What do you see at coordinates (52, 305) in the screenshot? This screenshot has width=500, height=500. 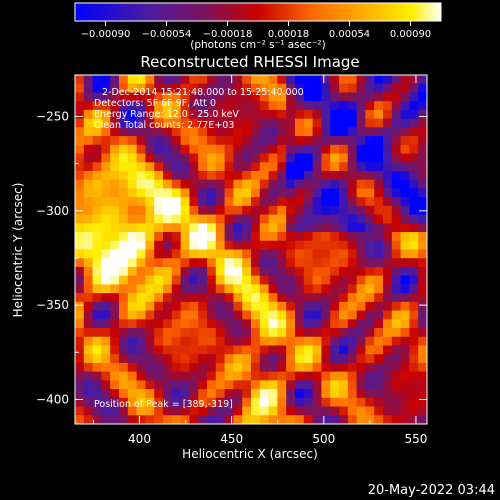 I see `y-tick-label: −350` at bounding box center [52, 305].